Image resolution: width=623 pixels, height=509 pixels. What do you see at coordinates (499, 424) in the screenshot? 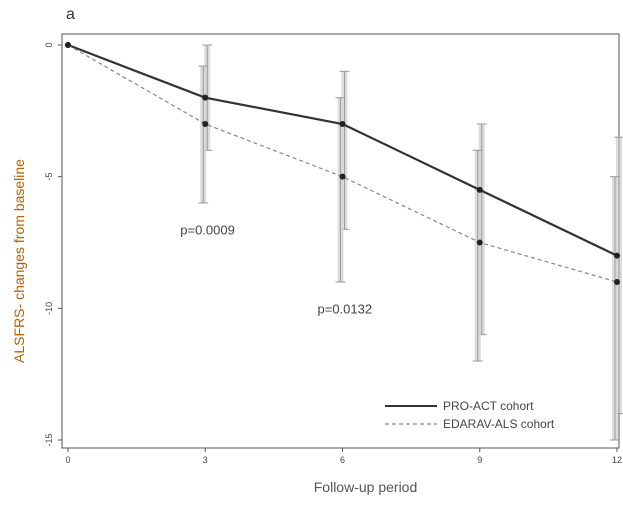
I see `legend-label: EDARAV-ALS cohort` at bounding box center [499, 424].